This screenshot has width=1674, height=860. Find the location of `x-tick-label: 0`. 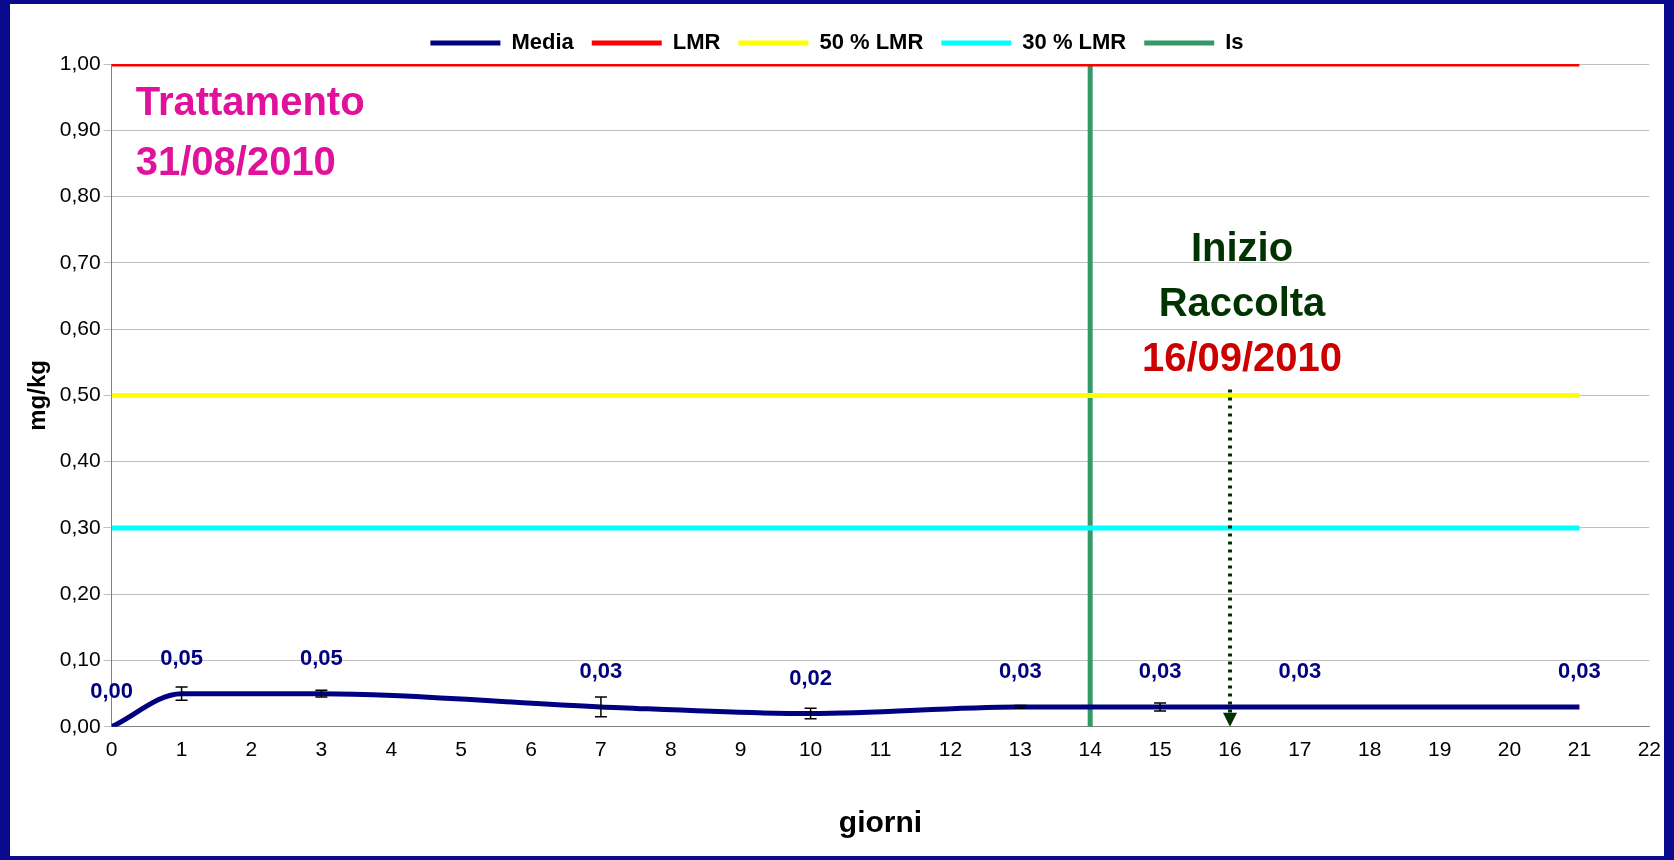

x-tick-label: 0 is located at coordinates (111, 749).